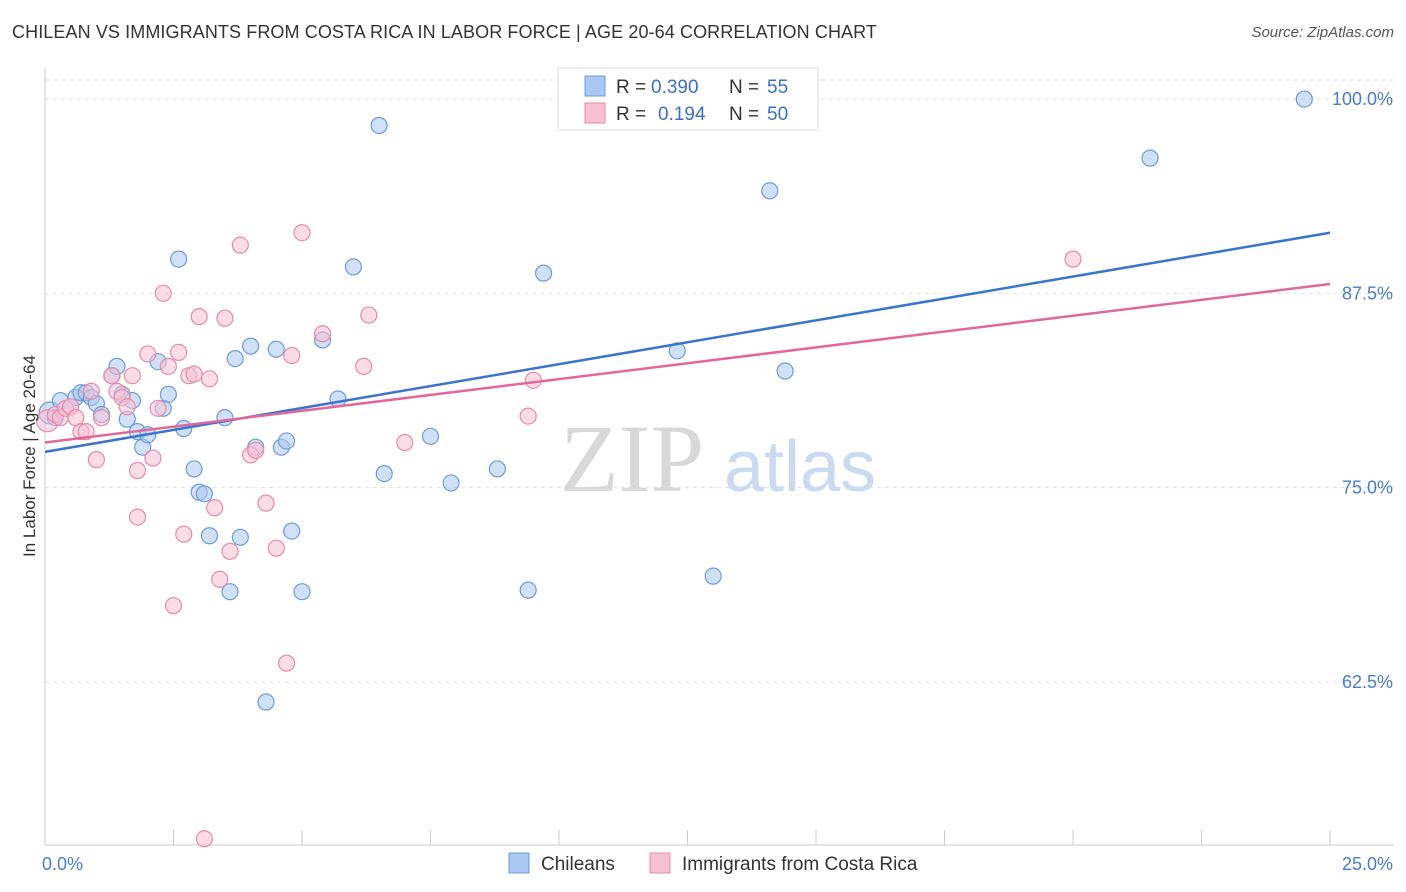  What do you see at coordinates (1362, 390) in the screenshot?
I see `y-tick-labels: 100.0% 87.5% 75.0% 62.5%` at bounding box center [1362, 390].